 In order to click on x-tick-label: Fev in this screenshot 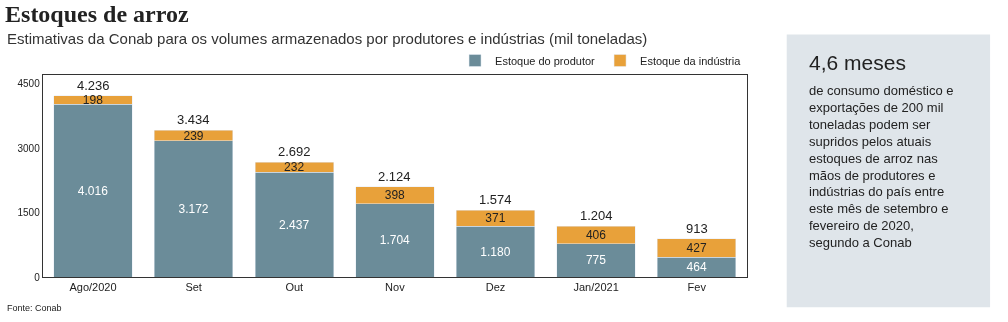, I will do `click(697, 287)`.